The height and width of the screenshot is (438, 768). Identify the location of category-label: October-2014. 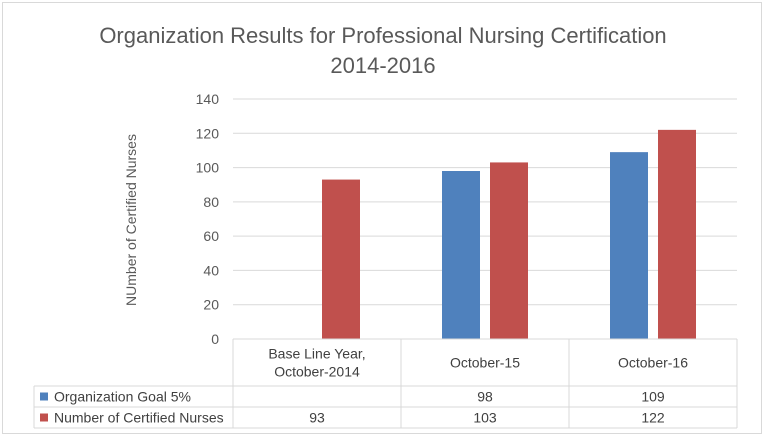
(317, 372).